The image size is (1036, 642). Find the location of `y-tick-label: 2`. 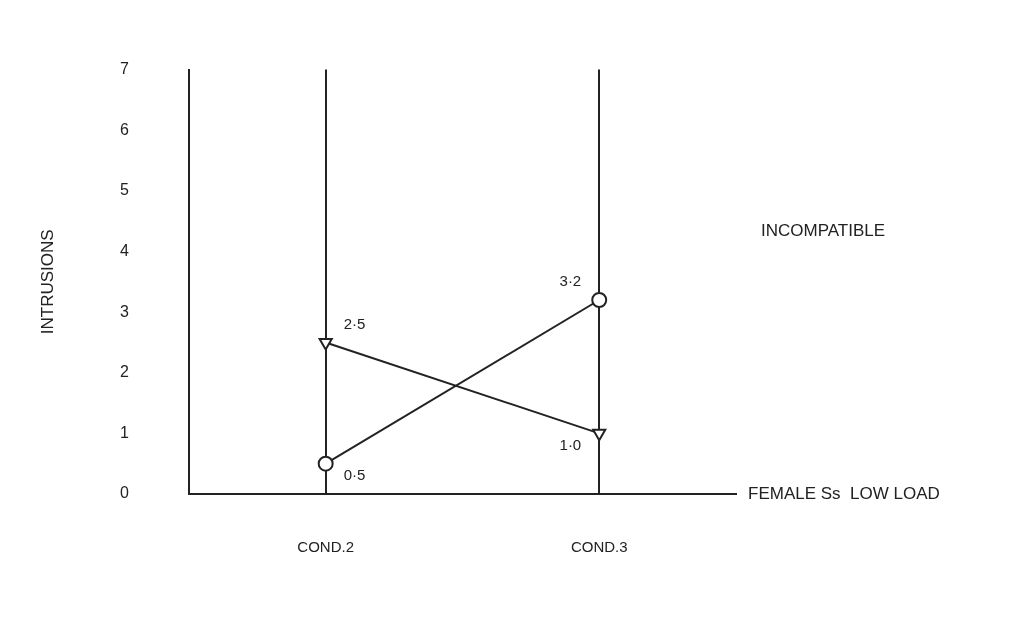

y-tick-label: 2 is located at coordinates (124, 372).